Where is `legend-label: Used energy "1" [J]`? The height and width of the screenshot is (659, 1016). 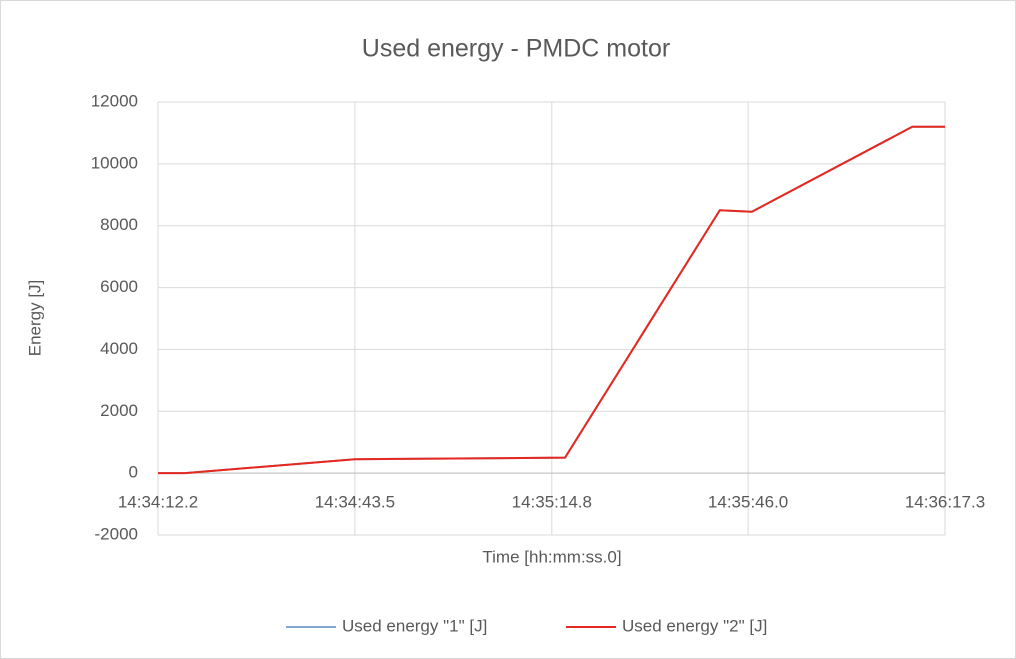 legend-label: Used energy "1" [J] is located at coordinates (414, 625).